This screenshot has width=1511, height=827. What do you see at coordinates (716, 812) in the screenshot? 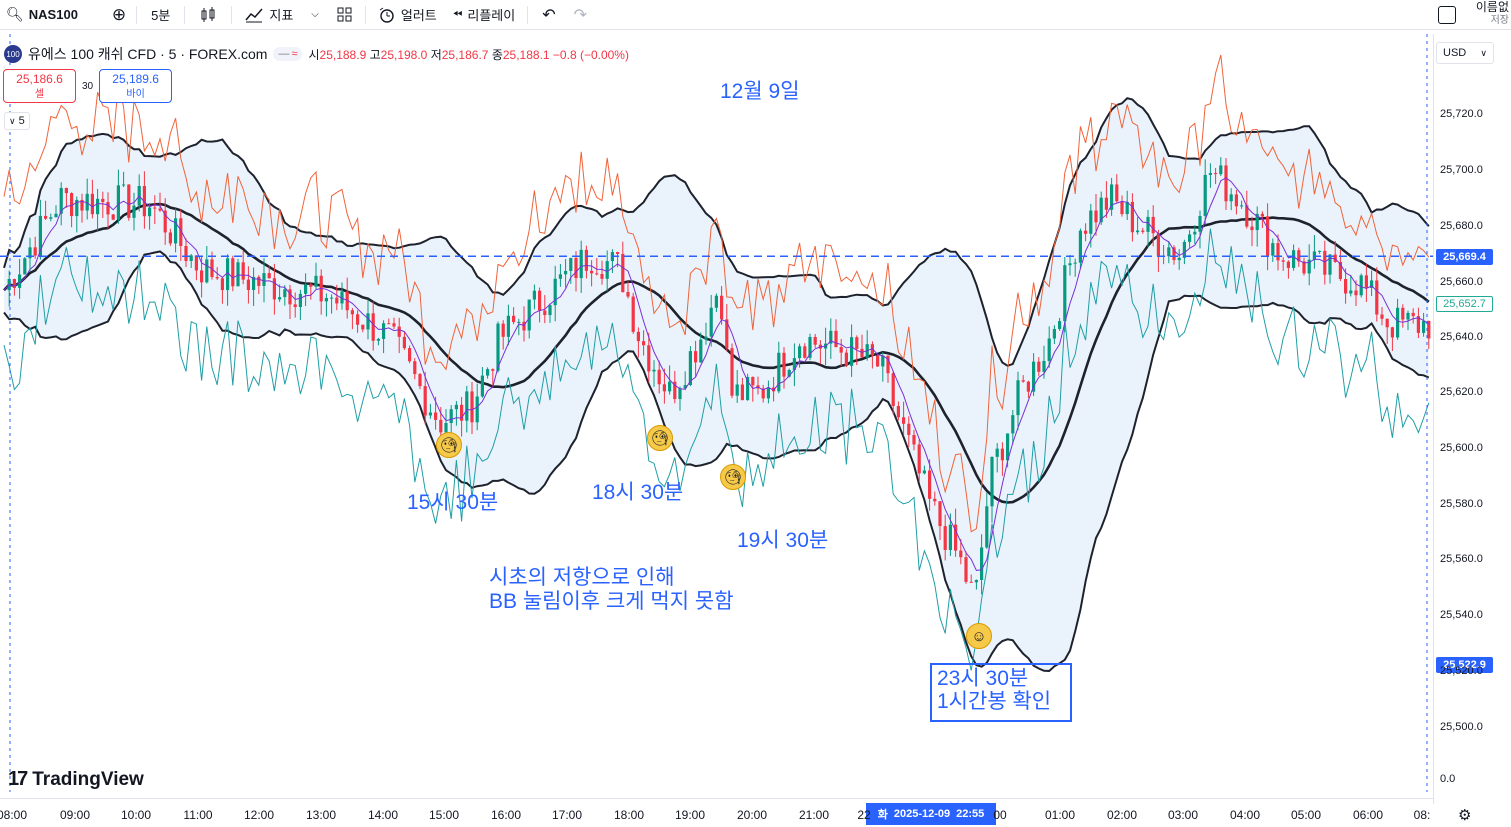
I see `time-scale` at bounding box center [716, 812].